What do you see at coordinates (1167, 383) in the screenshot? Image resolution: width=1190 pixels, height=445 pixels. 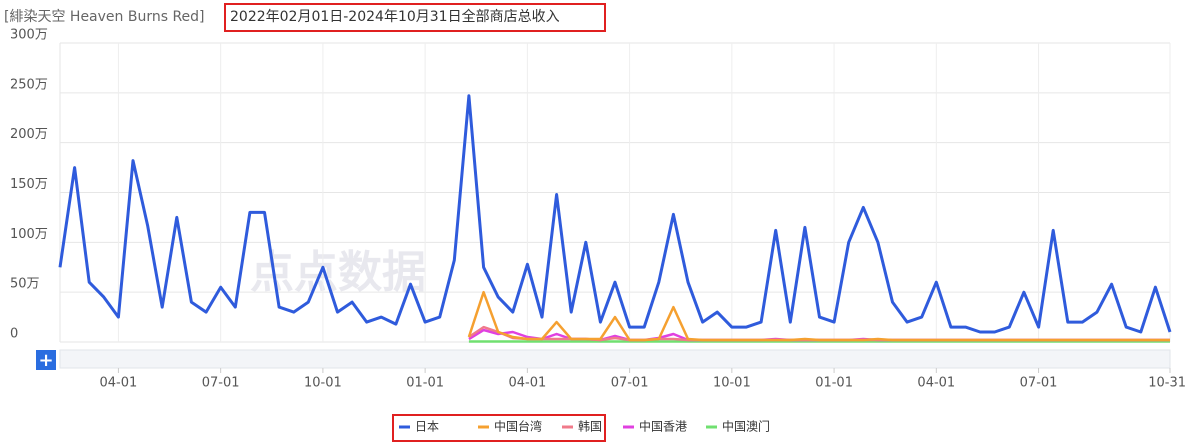 I see `x-tick-label: 10-31` at bounding box center [1167, 383].